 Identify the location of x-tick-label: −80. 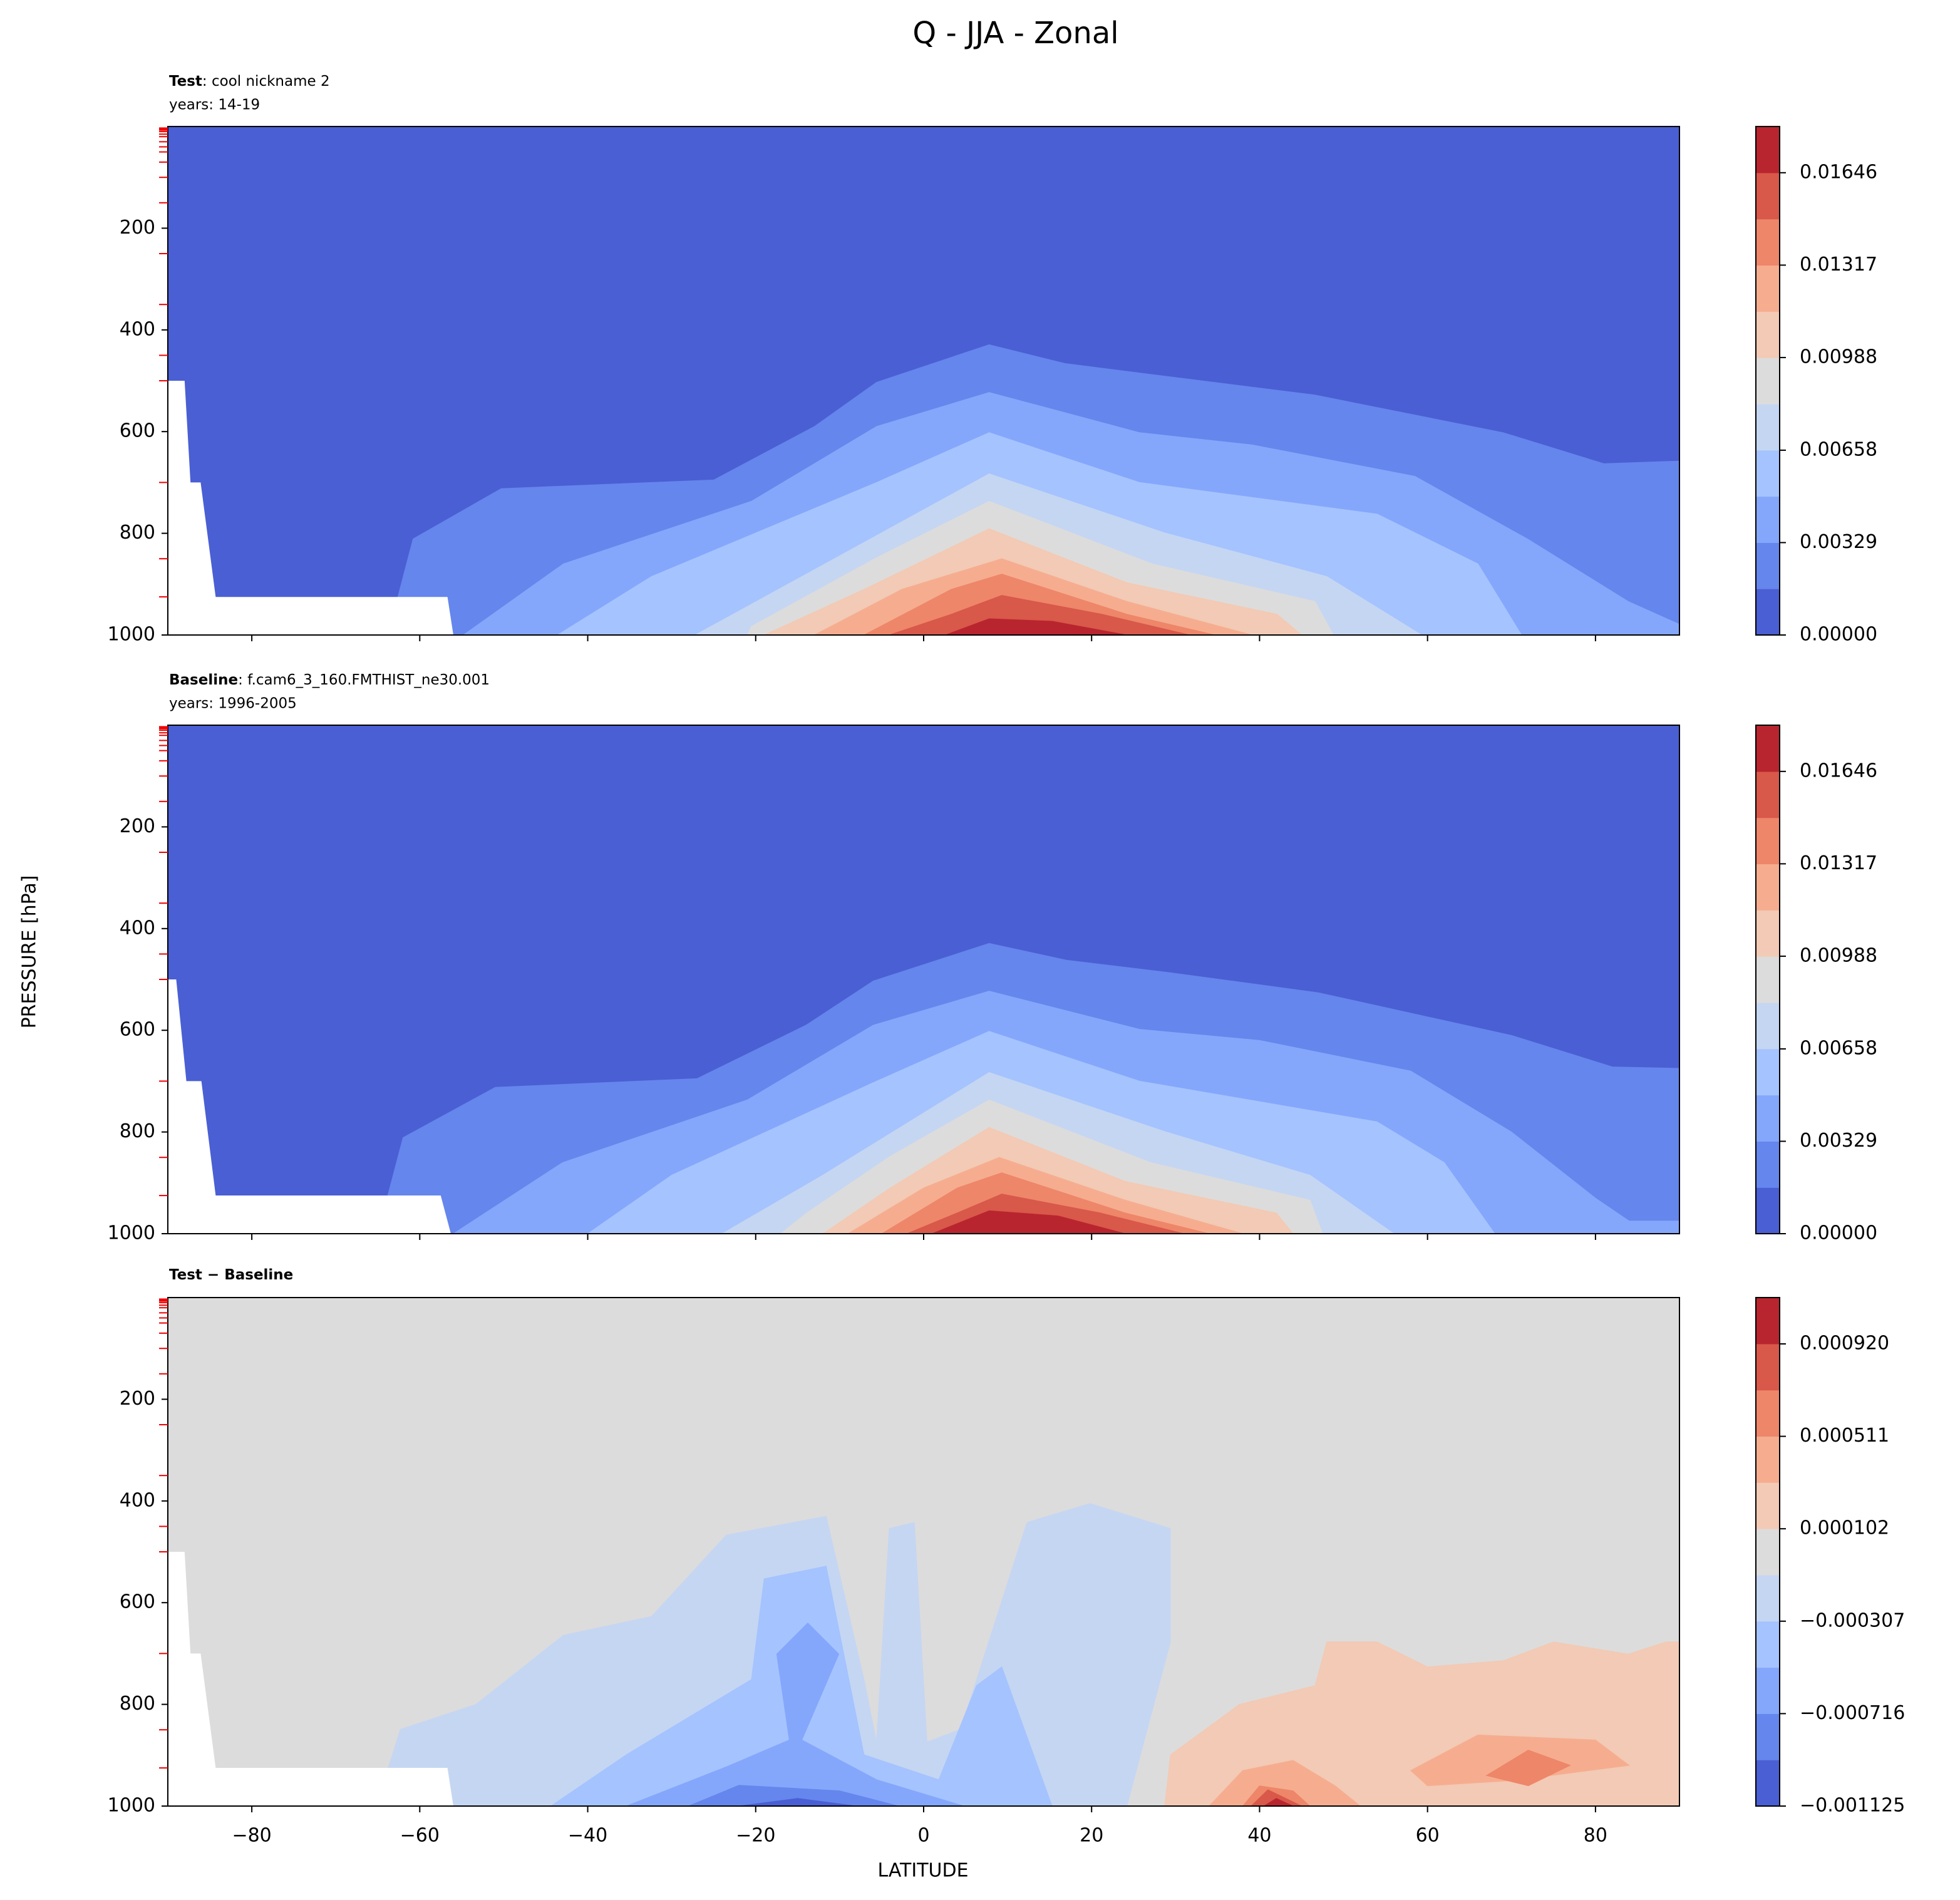
(251, 1836).